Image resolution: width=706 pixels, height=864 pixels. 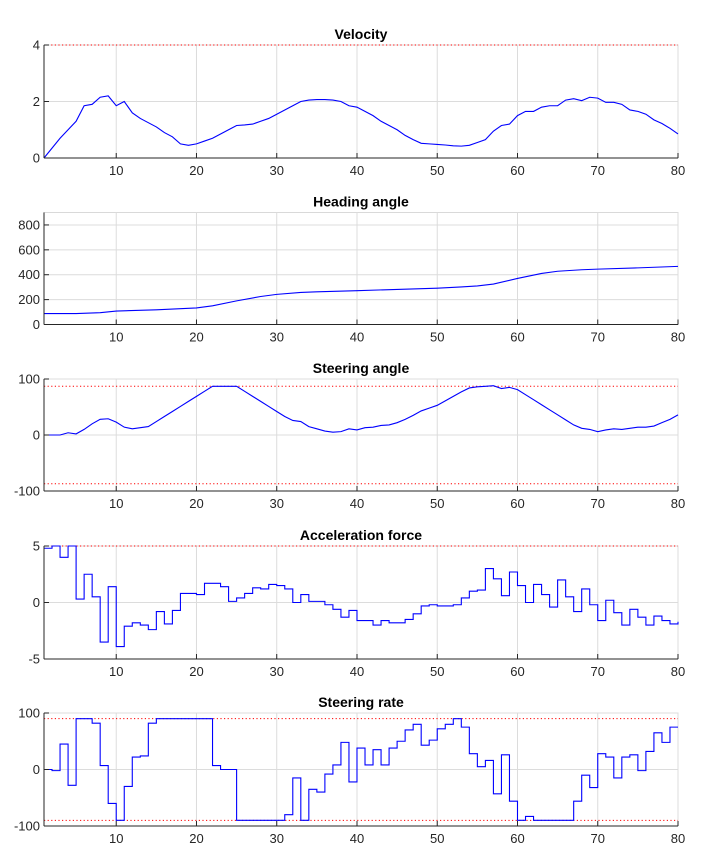 I want to click on y-tick-label: 400, so click(x=29, y=274).